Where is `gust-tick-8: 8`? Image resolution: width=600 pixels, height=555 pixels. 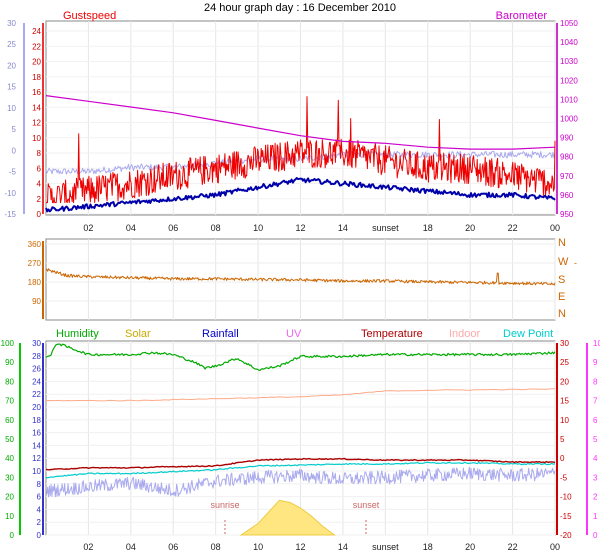
gust-tick-8: 8 is located at coordinates (39, 153).